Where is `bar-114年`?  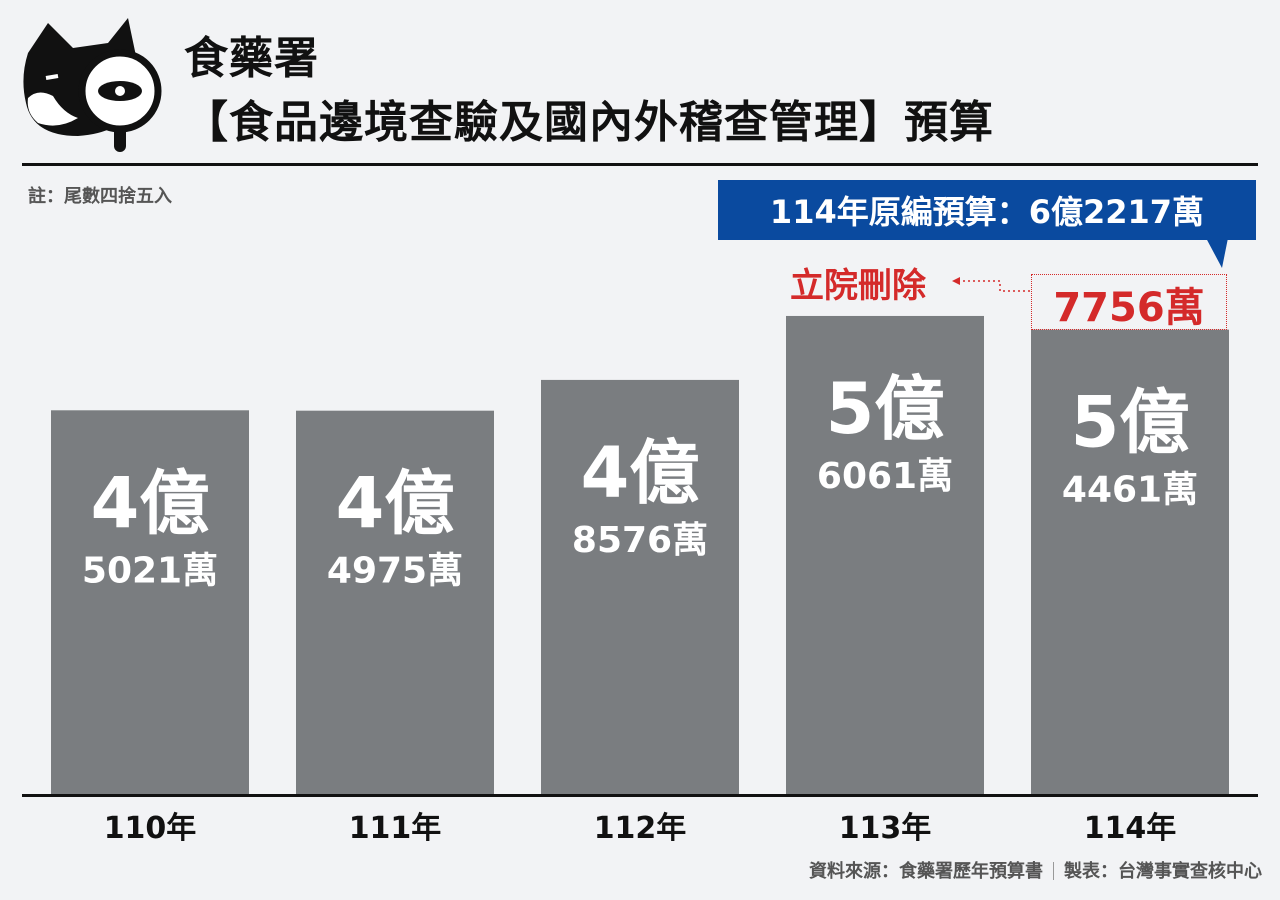 bar-114年 is located at coordinates (1130, 562).